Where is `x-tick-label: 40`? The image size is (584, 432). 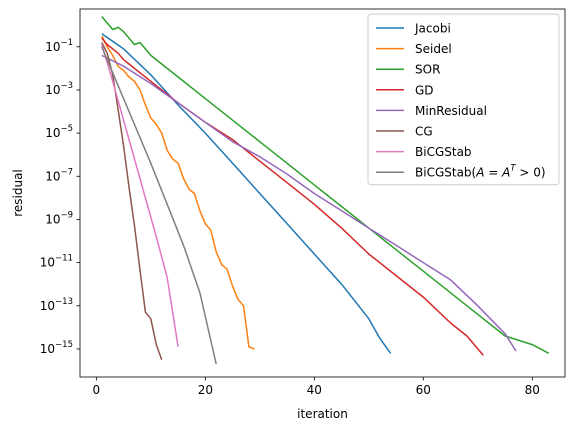
x-tick-label: 40 is located at coordinates (314, 390).